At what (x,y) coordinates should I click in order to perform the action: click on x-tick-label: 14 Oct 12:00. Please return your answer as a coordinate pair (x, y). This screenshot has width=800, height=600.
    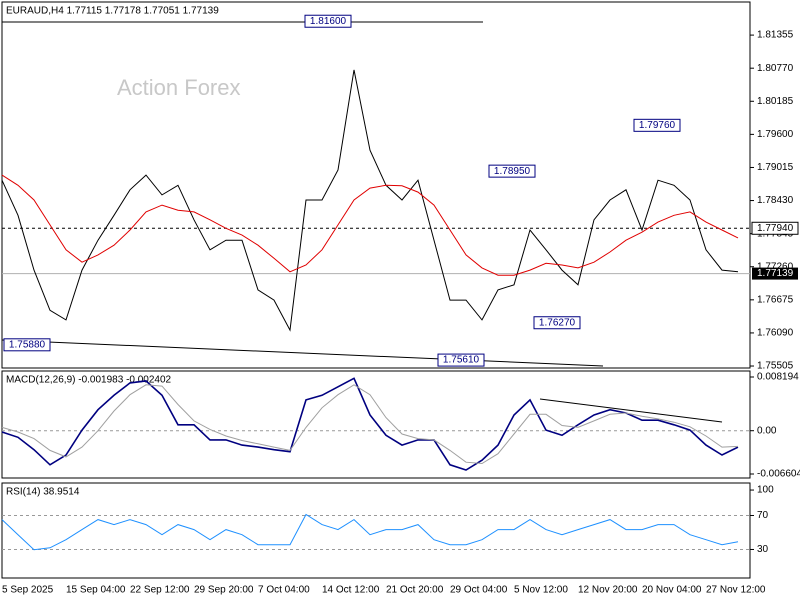
    Looking at the image, I should click on (351, 590).